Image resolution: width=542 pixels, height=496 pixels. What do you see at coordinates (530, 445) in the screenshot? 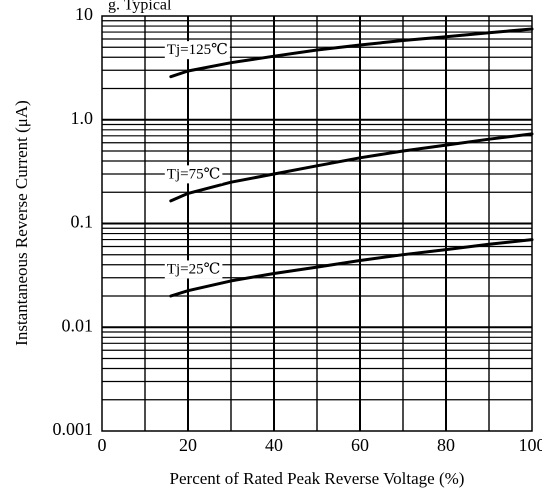
I see `x-tick-label: 100` at bounding box center [530, 445].